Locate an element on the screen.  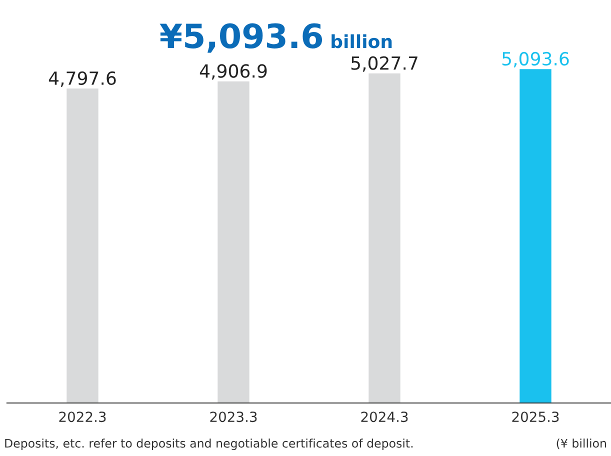
data-label: 5,027.7 is located at coordinates (384, 64).